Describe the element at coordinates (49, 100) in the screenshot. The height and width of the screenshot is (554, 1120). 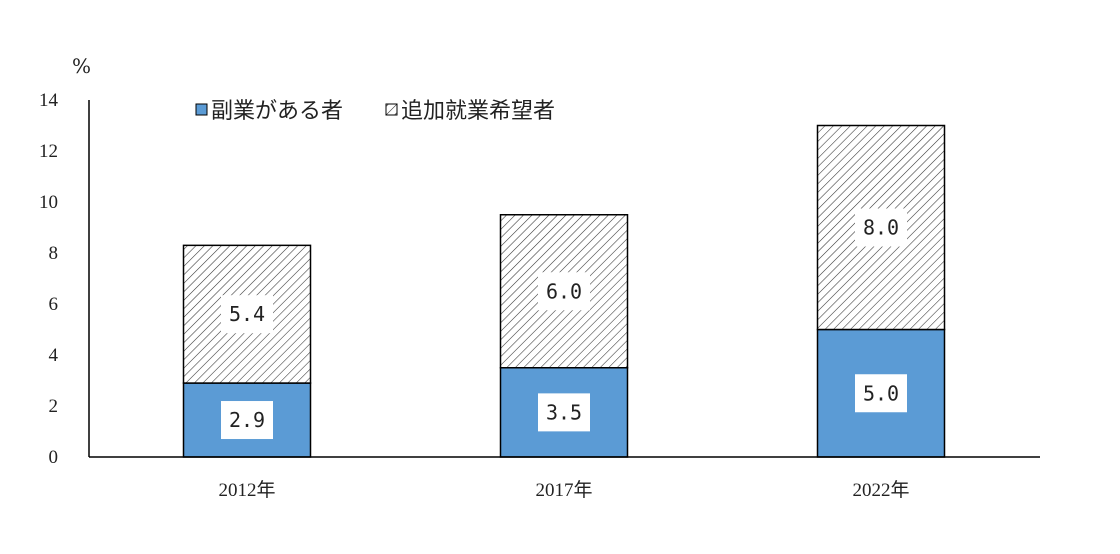
I see `y-tick-label: 14` at that location.